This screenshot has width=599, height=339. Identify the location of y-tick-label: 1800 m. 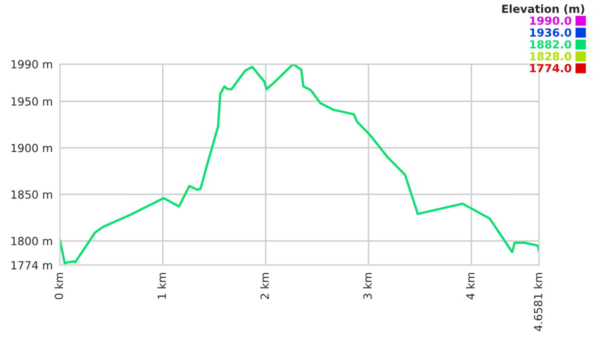
(32, 241).